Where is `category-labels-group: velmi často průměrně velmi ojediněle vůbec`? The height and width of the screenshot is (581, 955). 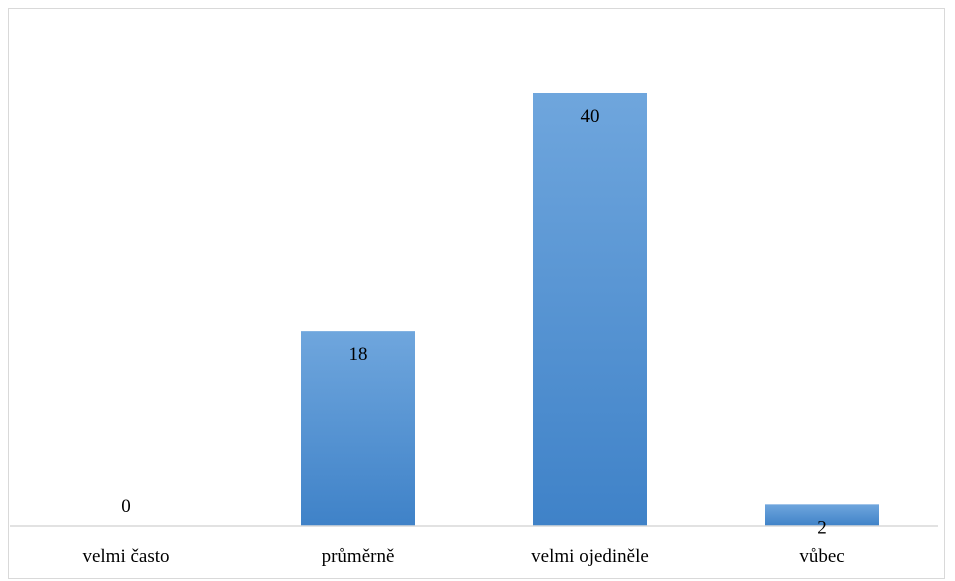 category-labels-group: velmi často průměrně velmi ojediněle vůbec is located at coordinates (463, 556).